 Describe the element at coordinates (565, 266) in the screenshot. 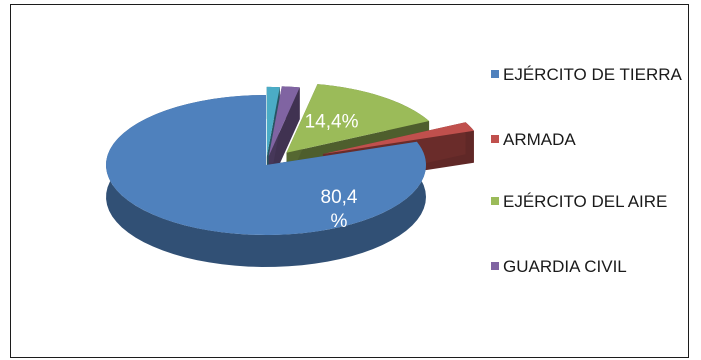

I see `legend-label-guardia-civil: GUARDIA CIVIL` at that location.